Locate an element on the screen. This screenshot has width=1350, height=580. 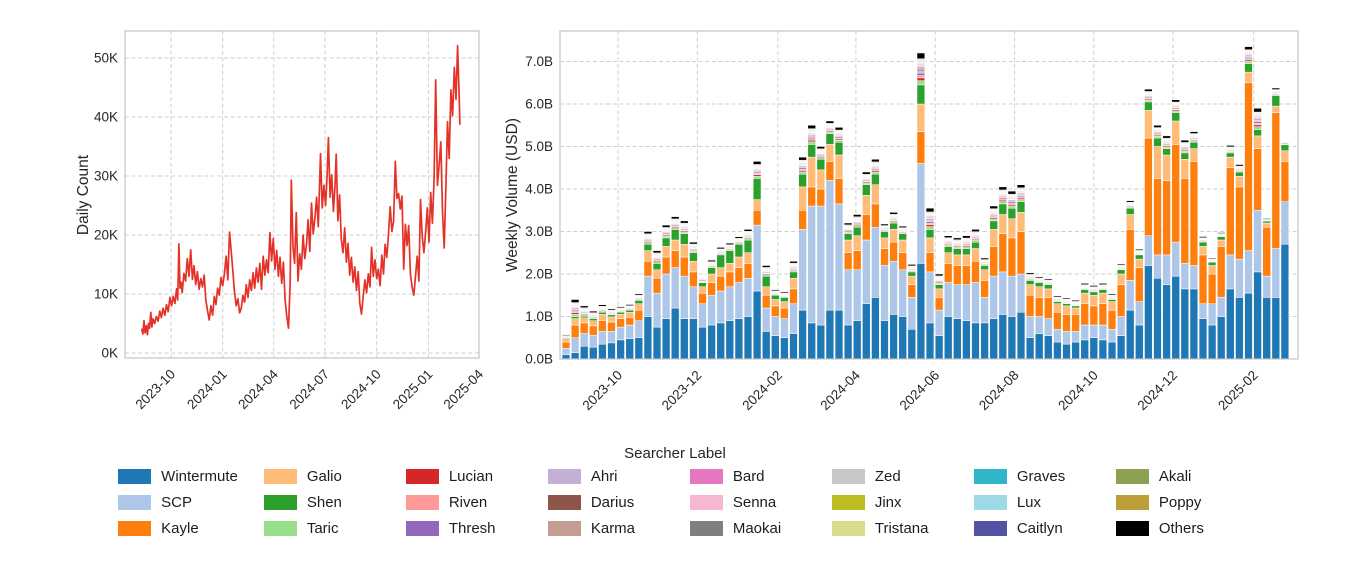
legend-item-label: Akali is located at coordinates (1175, 476).